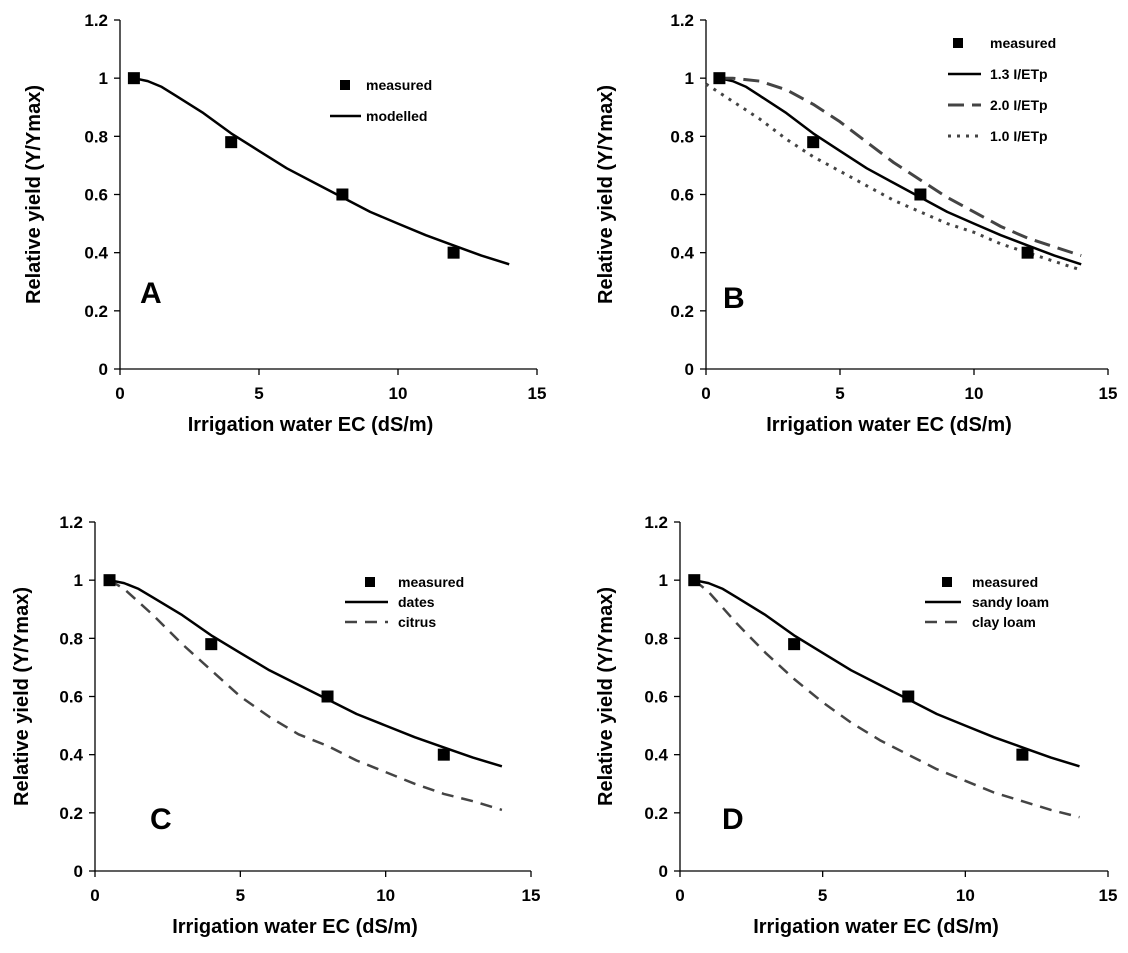  Describe the element at coordinates (1010, 602) in the screenshot. I see `legend-label: sandy loam` at that location.